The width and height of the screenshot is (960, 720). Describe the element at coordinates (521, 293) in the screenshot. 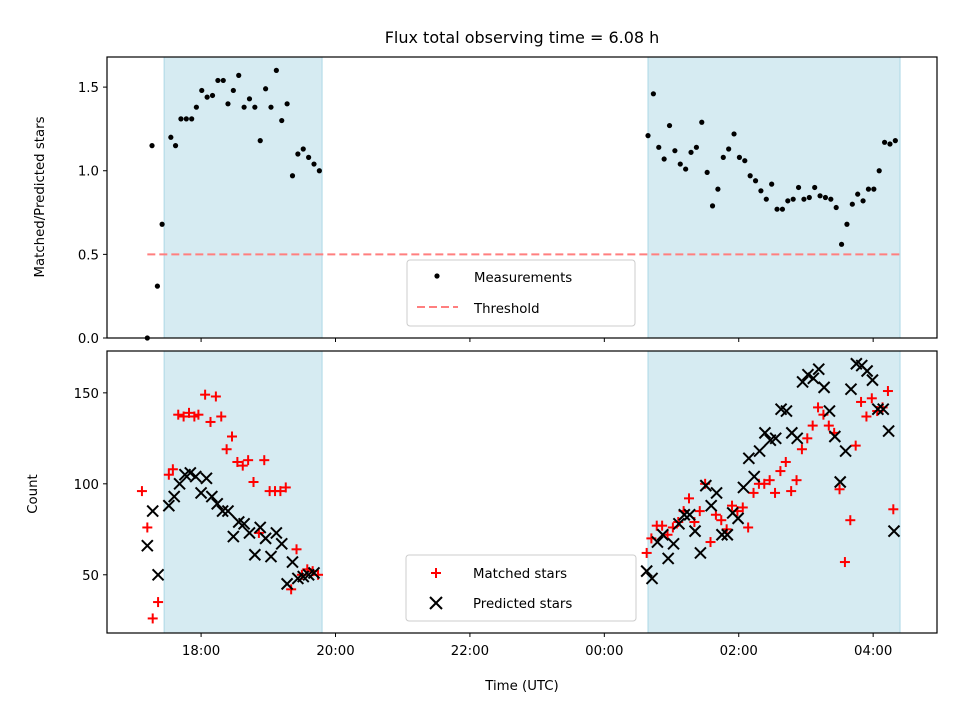

I see `ratio-legend: Measurements Threshold` at that location.